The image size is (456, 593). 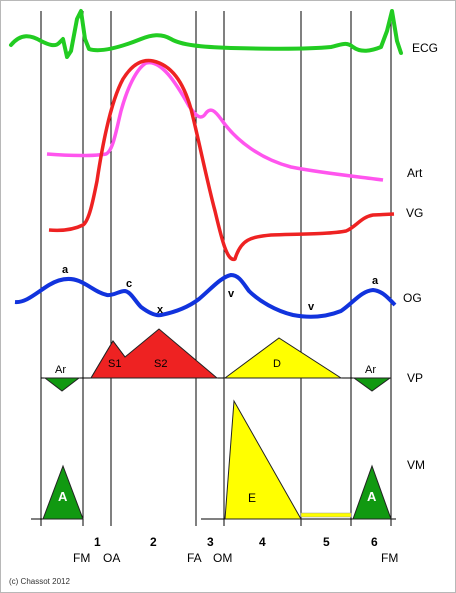 I want to click on vp-ar-left-triangle, so click(x=62, y=384).